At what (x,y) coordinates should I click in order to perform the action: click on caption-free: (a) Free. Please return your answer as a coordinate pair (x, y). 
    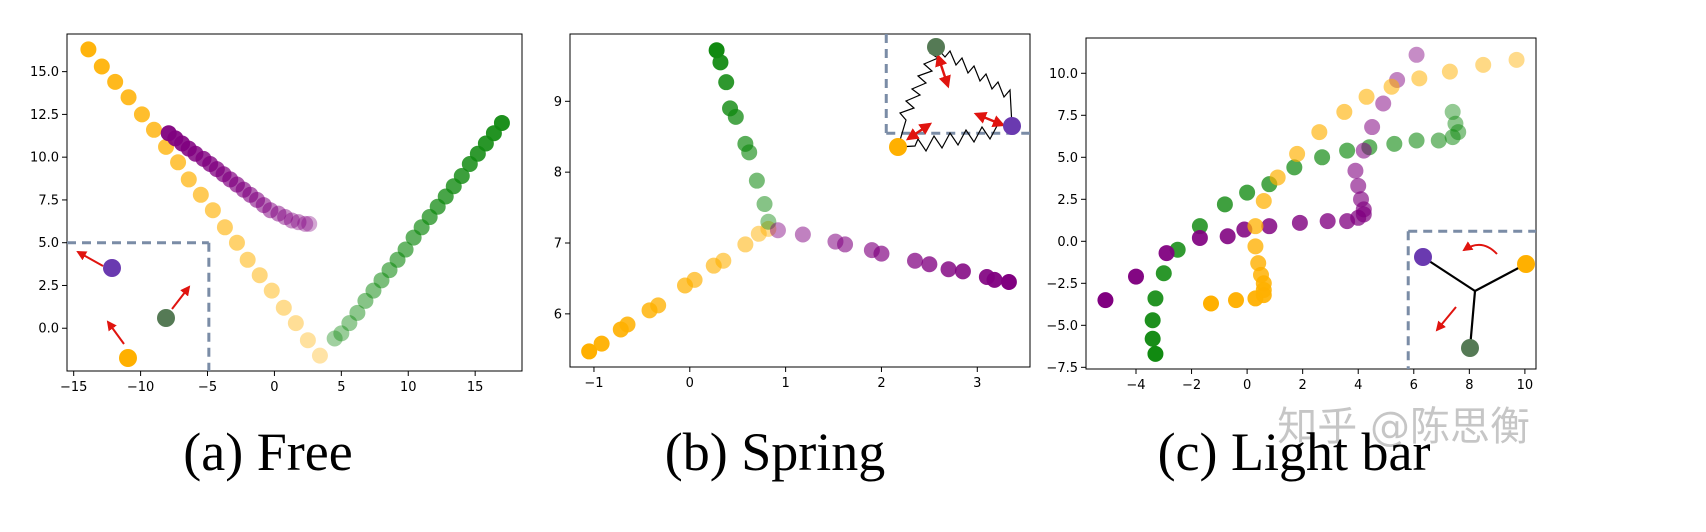
    Looking at the image, I should click on (267, 452).